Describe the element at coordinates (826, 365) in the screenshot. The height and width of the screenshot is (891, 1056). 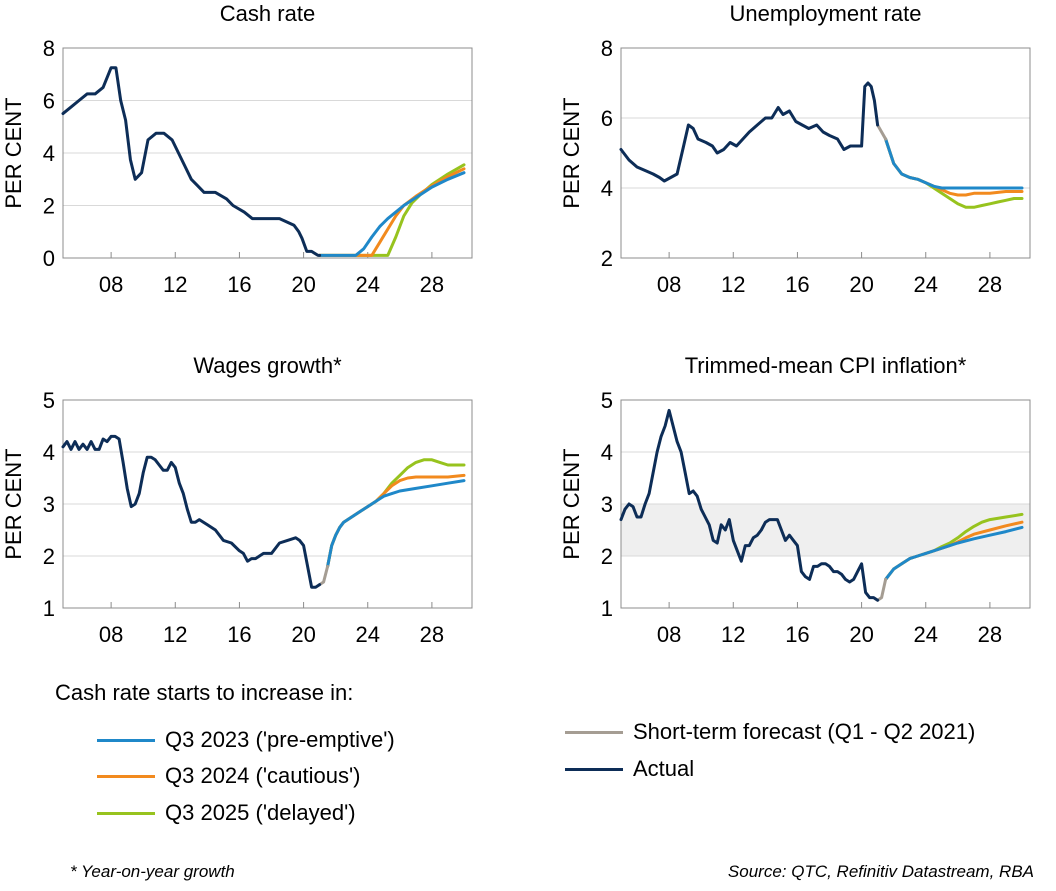
I see `panel-title: Trimmed-mean CPI inflation*` at that location.